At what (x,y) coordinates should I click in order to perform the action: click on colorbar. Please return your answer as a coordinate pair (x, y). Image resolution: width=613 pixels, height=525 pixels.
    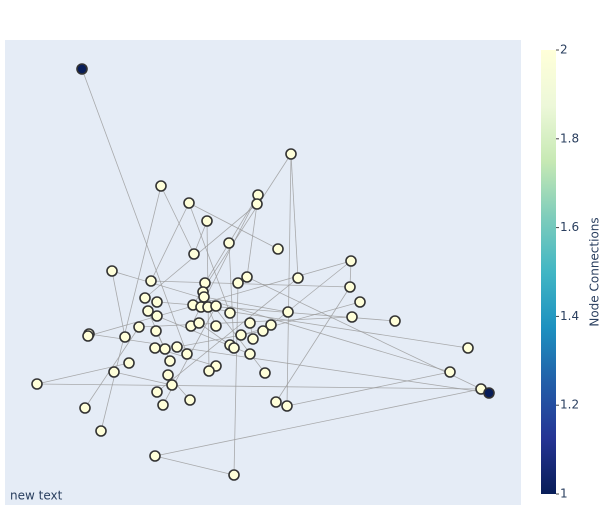
    Looking at the image, I should click on (548, 272).